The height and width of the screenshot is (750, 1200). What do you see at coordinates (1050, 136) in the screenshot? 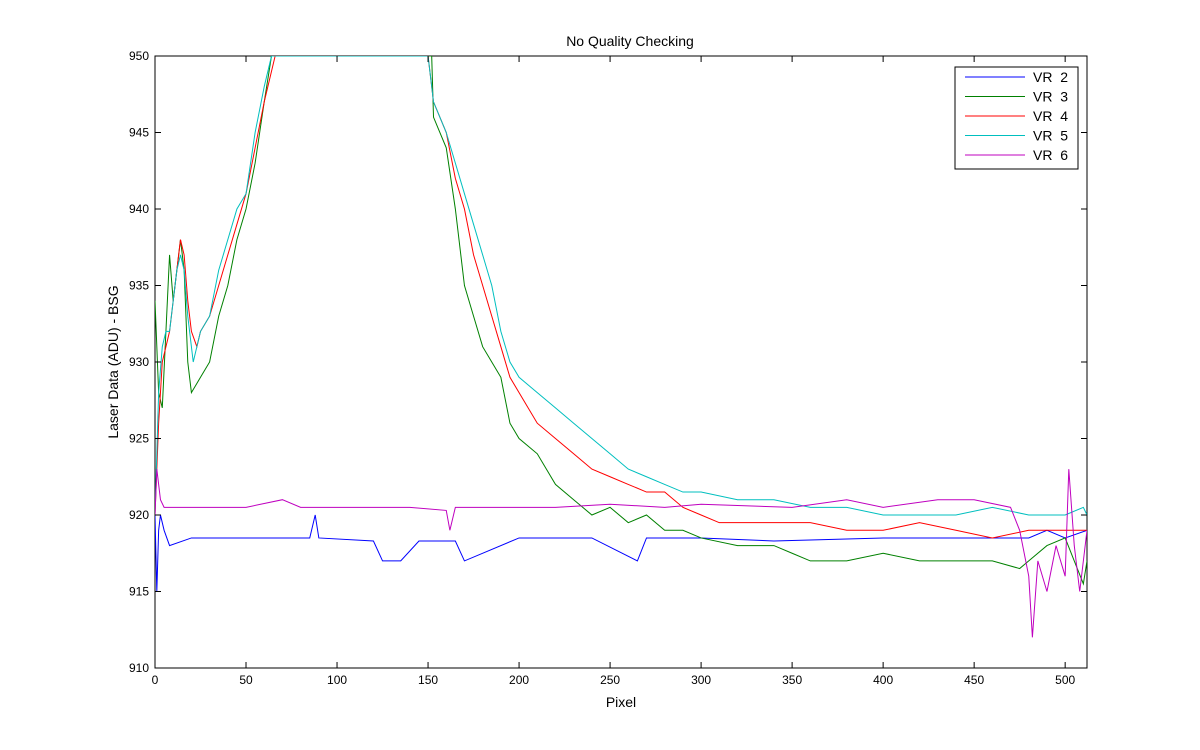
I see `legend-entry: VR 5` at bounding box center [1050, 136].